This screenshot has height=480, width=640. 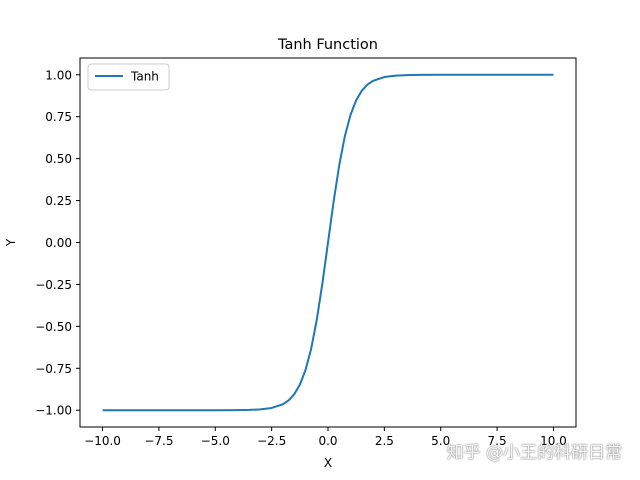 I want to click on legend-label-tanh: Tanh, so click(x=144, y=77).